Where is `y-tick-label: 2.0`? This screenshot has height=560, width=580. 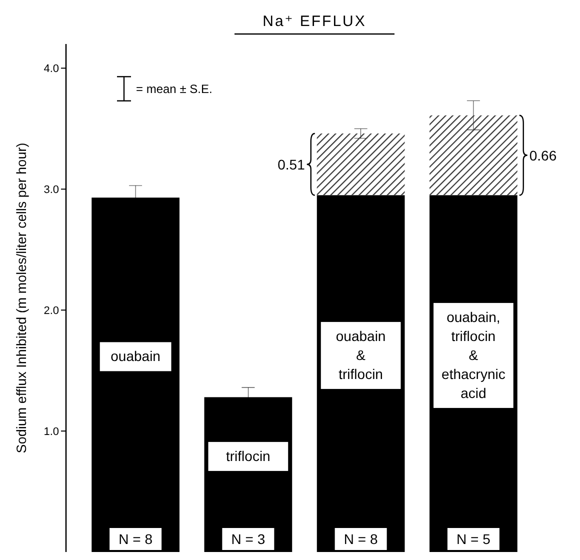 y-tick-label: 2.0 is located at coordinates (51, 311).